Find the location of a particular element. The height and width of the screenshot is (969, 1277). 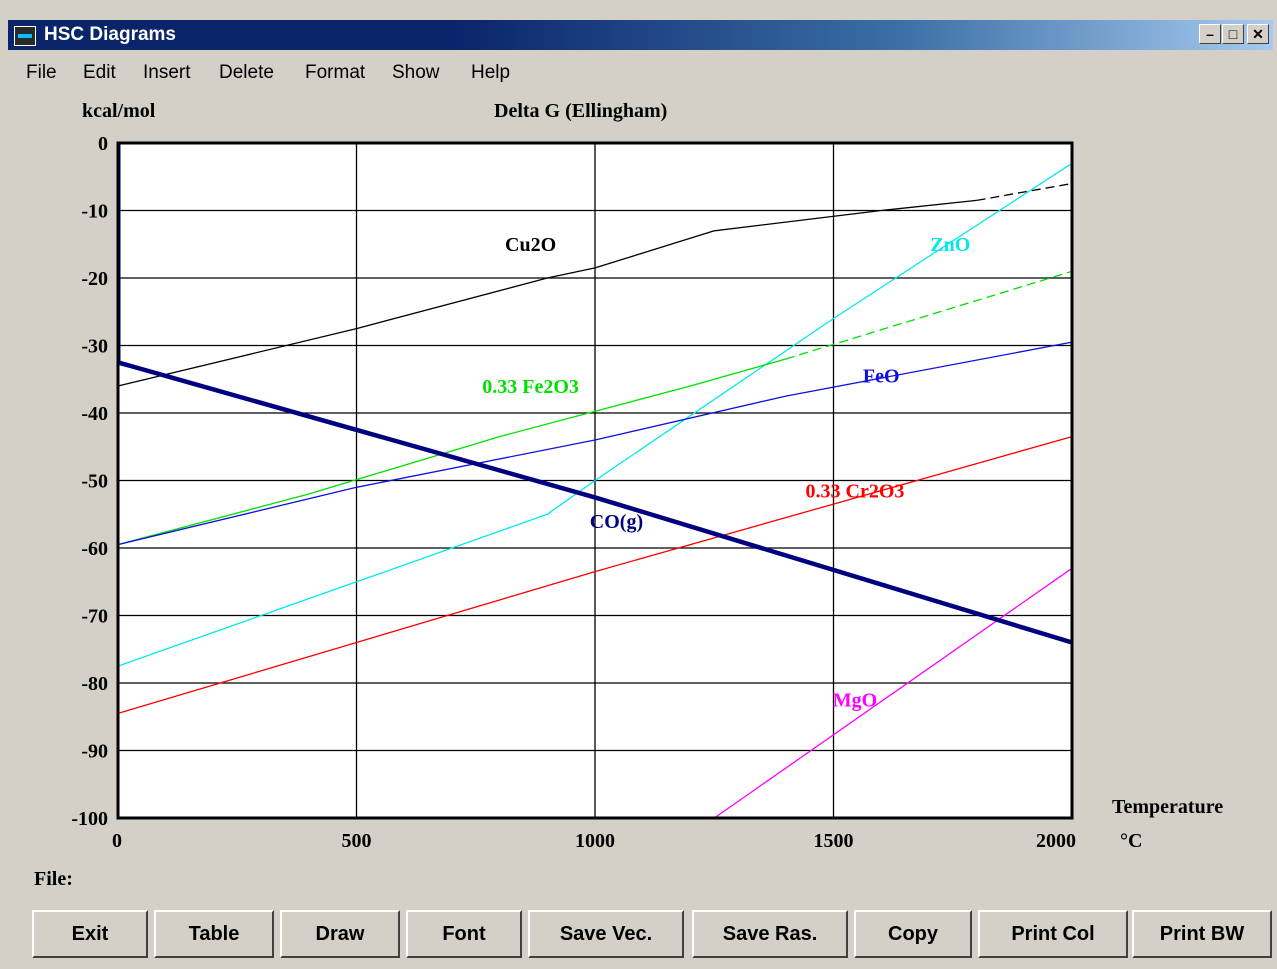

exit-button: Exit is located at coordinates (90, 934).